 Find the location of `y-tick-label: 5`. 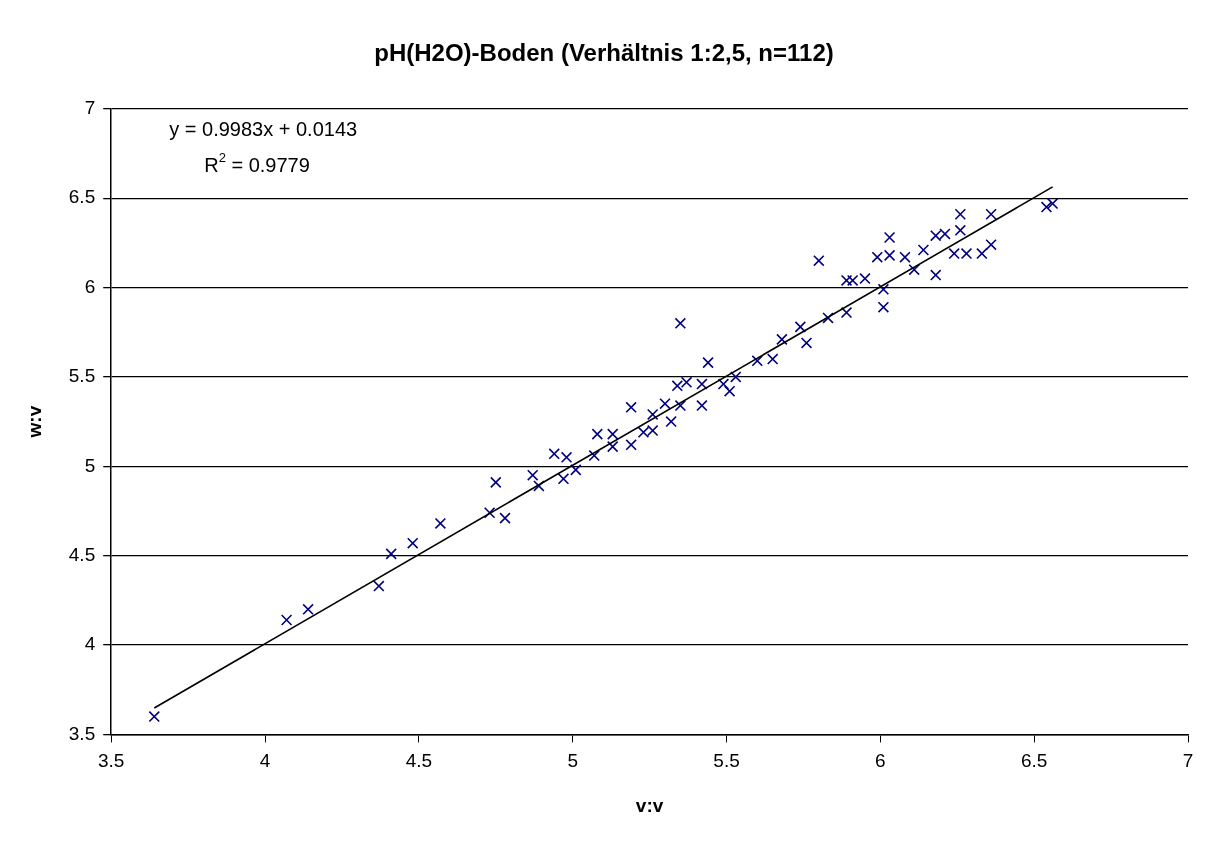

y-tick-label: 5 is located at coordinates (90, 465).